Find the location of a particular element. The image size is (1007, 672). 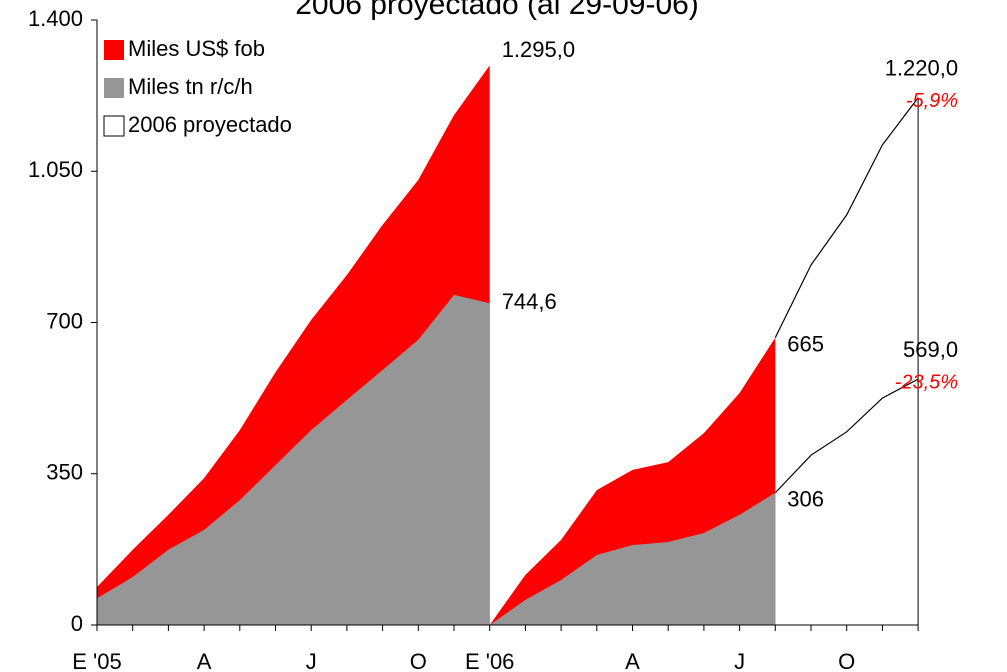

value-label: 306 is located at coordinates (805, 499).